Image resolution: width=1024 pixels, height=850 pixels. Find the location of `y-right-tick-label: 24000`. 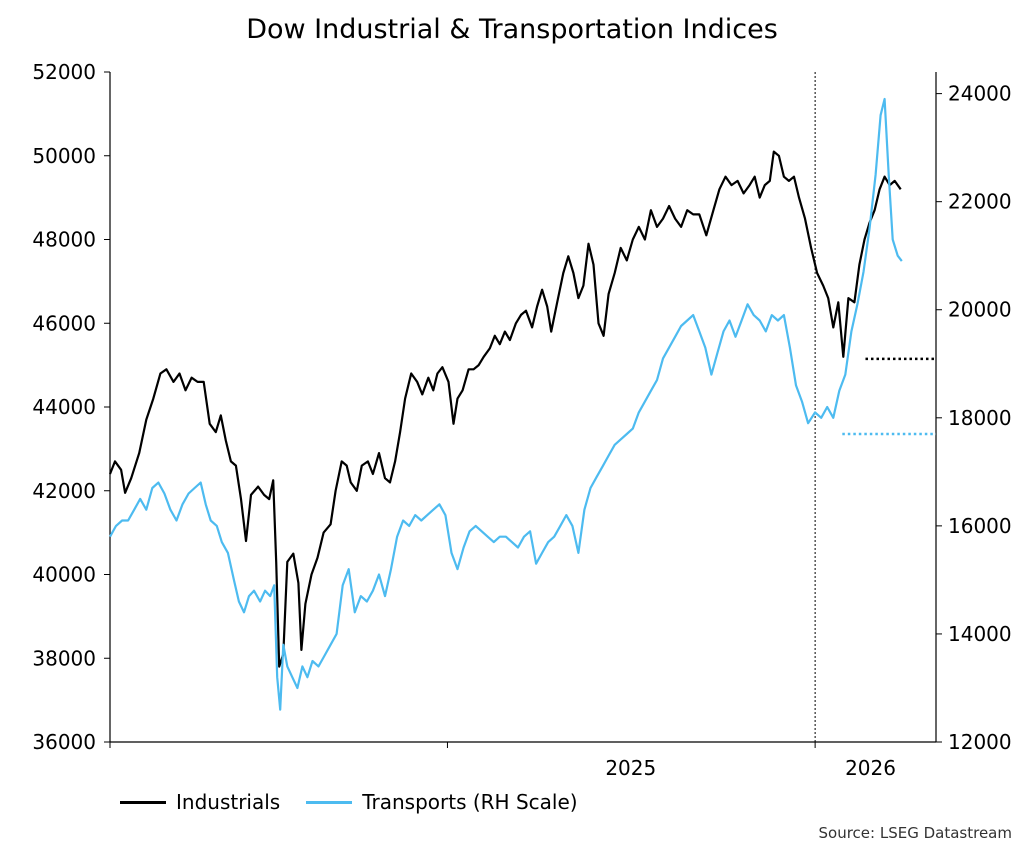

y-right-tick-label: 24000 is located at coordinates (980, 94).